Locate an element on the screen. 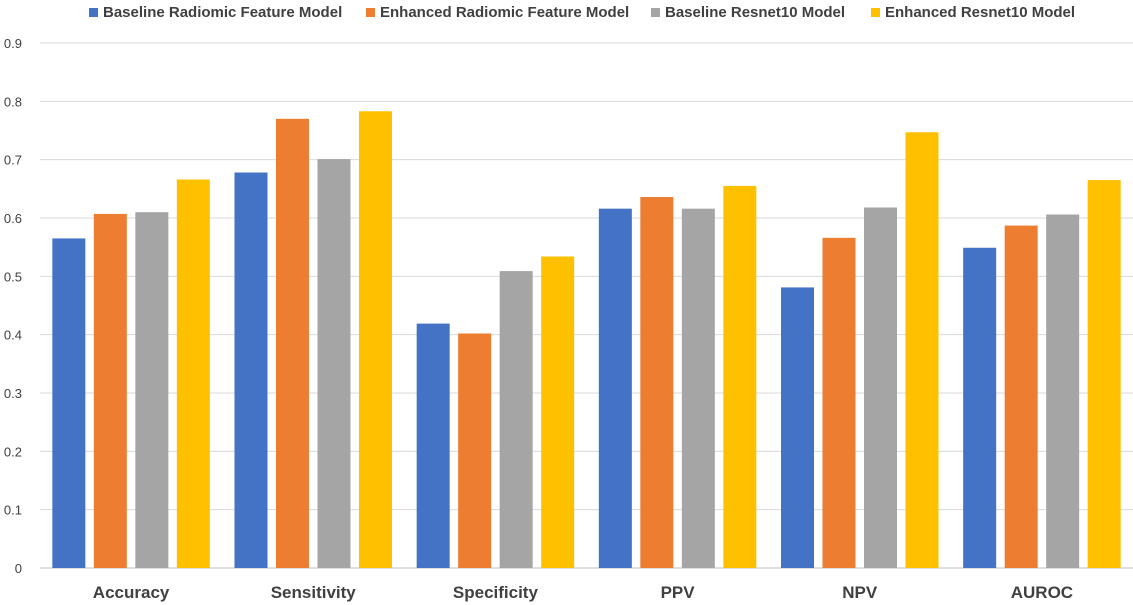  y-tick-label: 0.6 is located at coordinates (13, 218).